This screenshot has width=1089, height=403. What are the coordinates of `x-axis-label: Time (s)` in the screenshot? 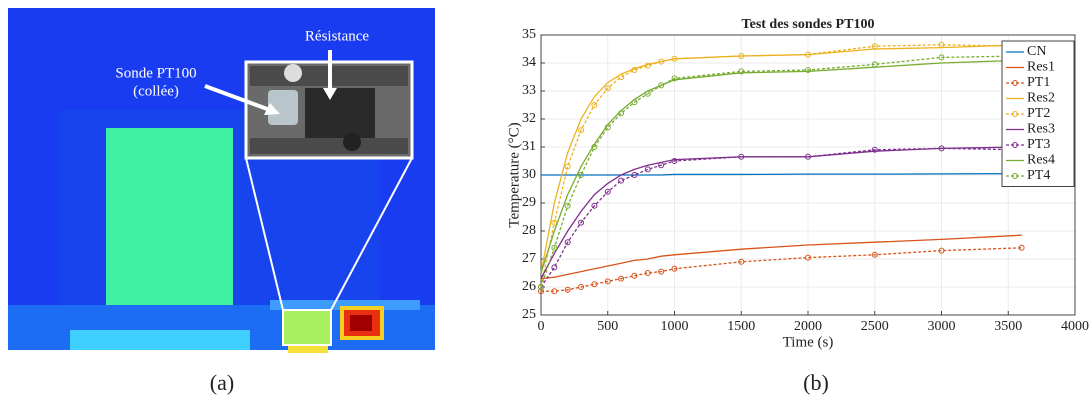 It's located at (808, 342).